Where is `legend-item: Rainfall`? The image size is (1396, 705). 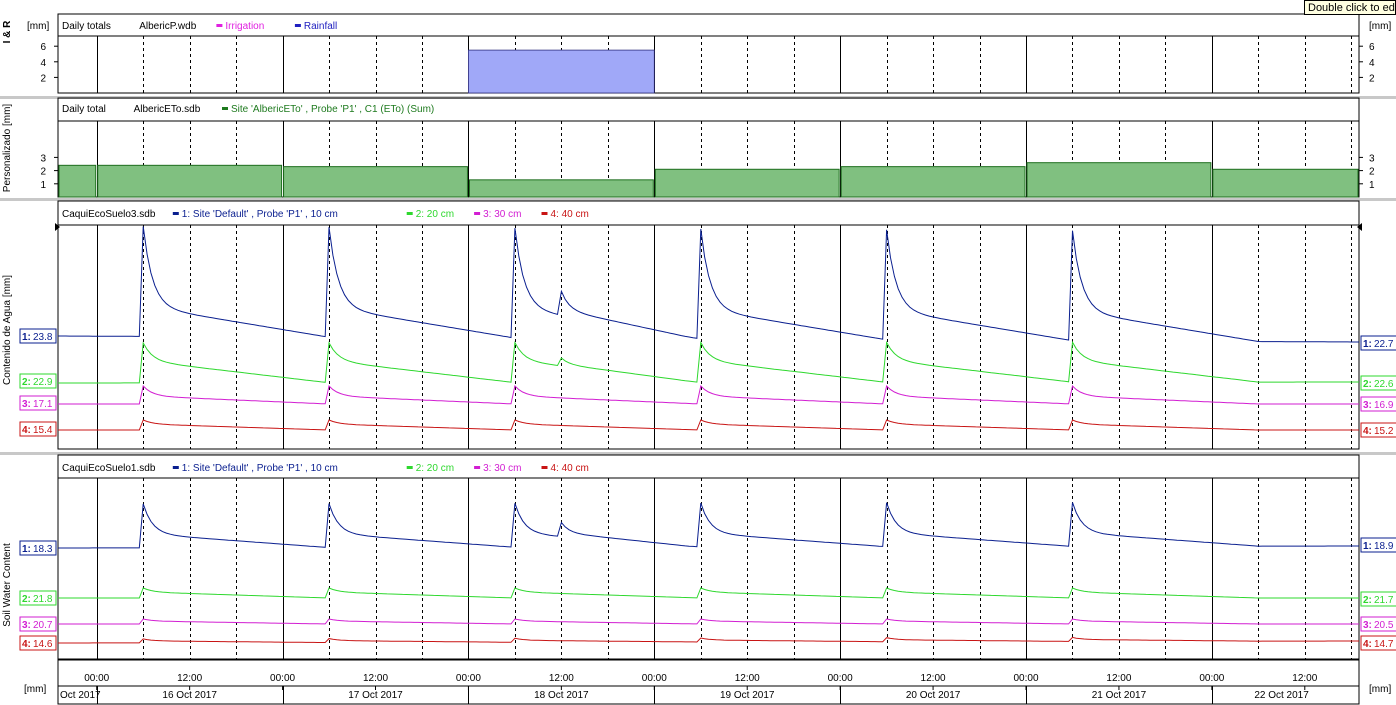 legend-item: Rainfall is located at coordinates (320, 26).